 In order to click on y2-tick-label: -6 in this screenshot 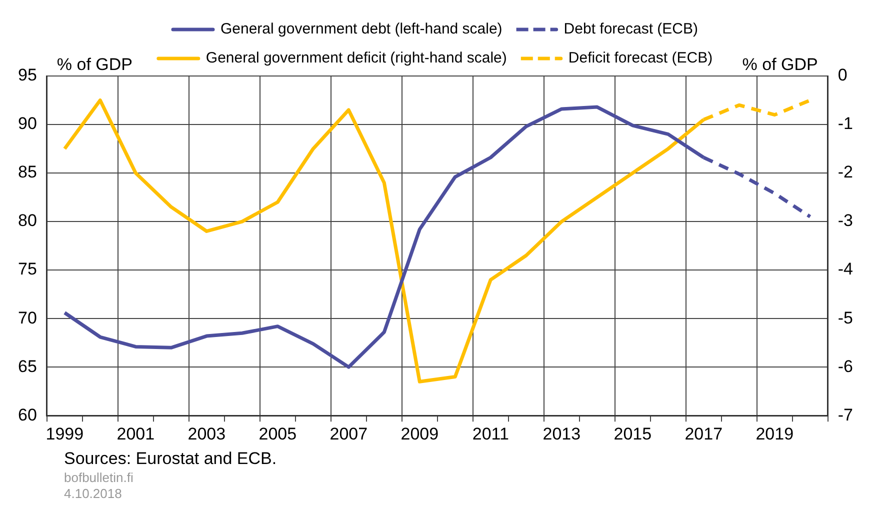, I will do `click(846, 366)`.